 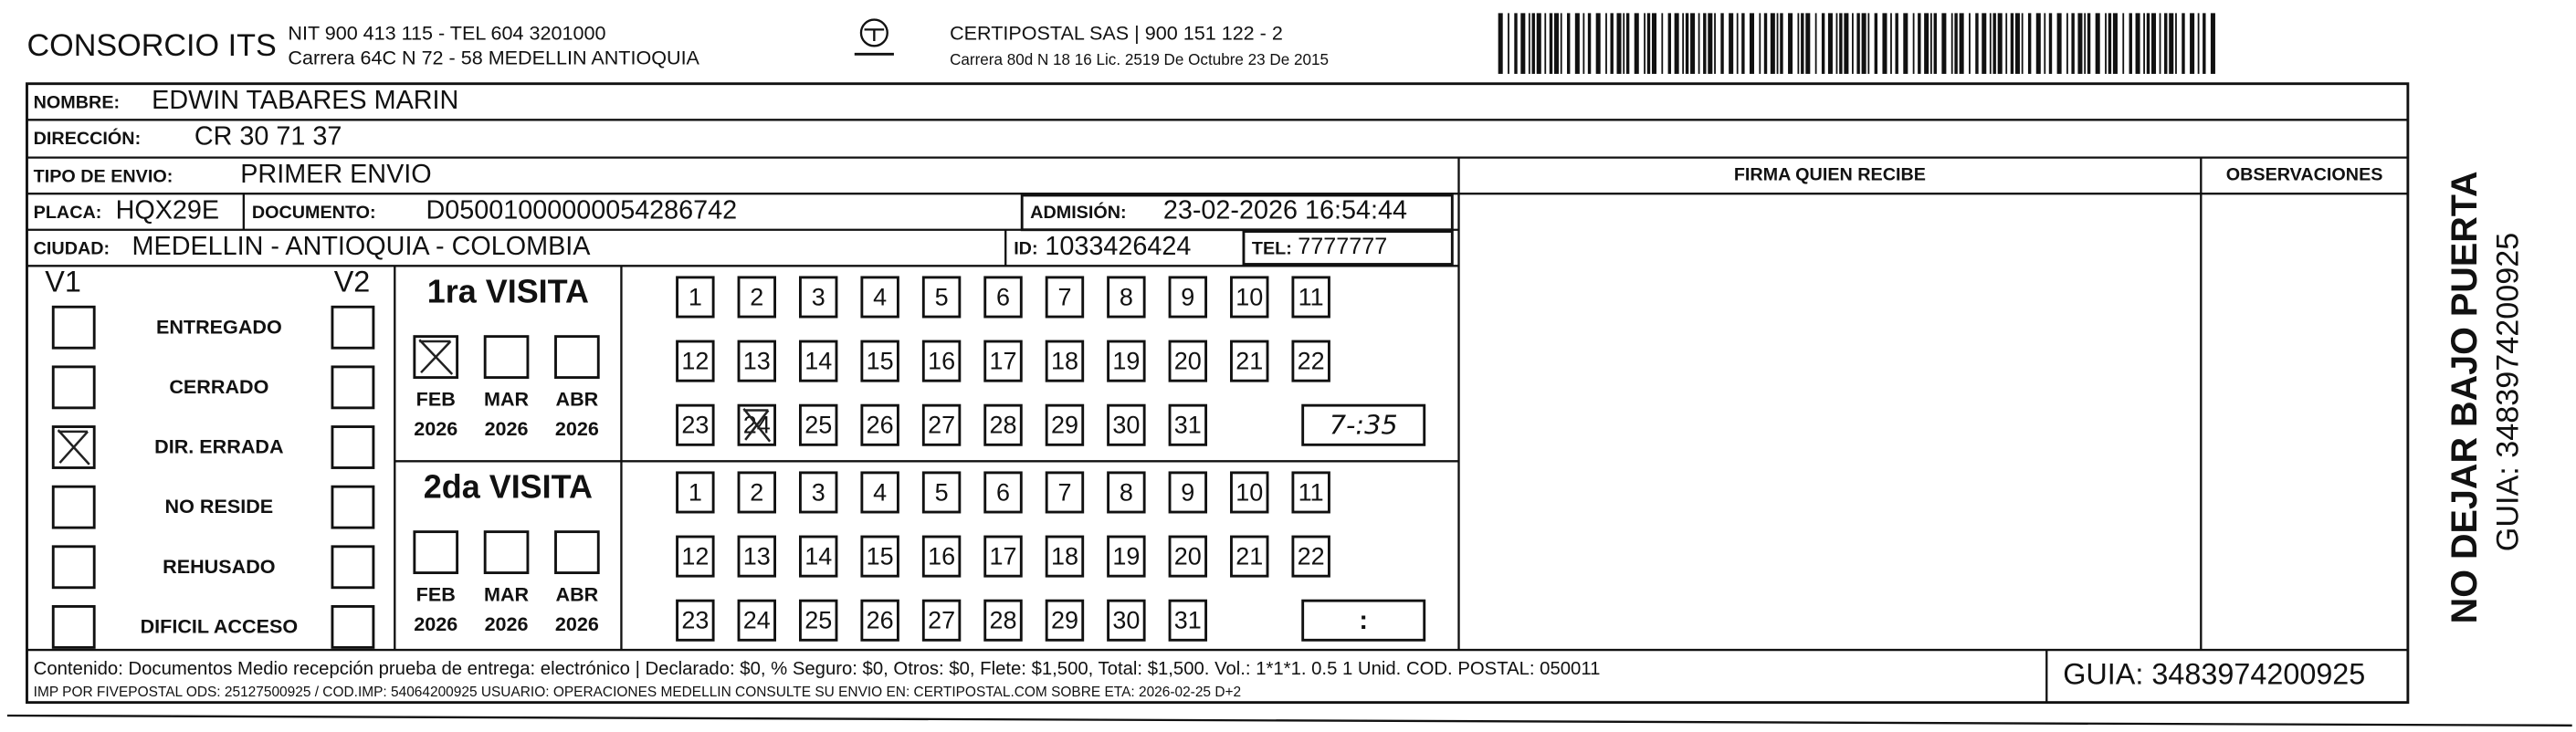 I want to click on day-number: 4, so click(x=880, y=296).